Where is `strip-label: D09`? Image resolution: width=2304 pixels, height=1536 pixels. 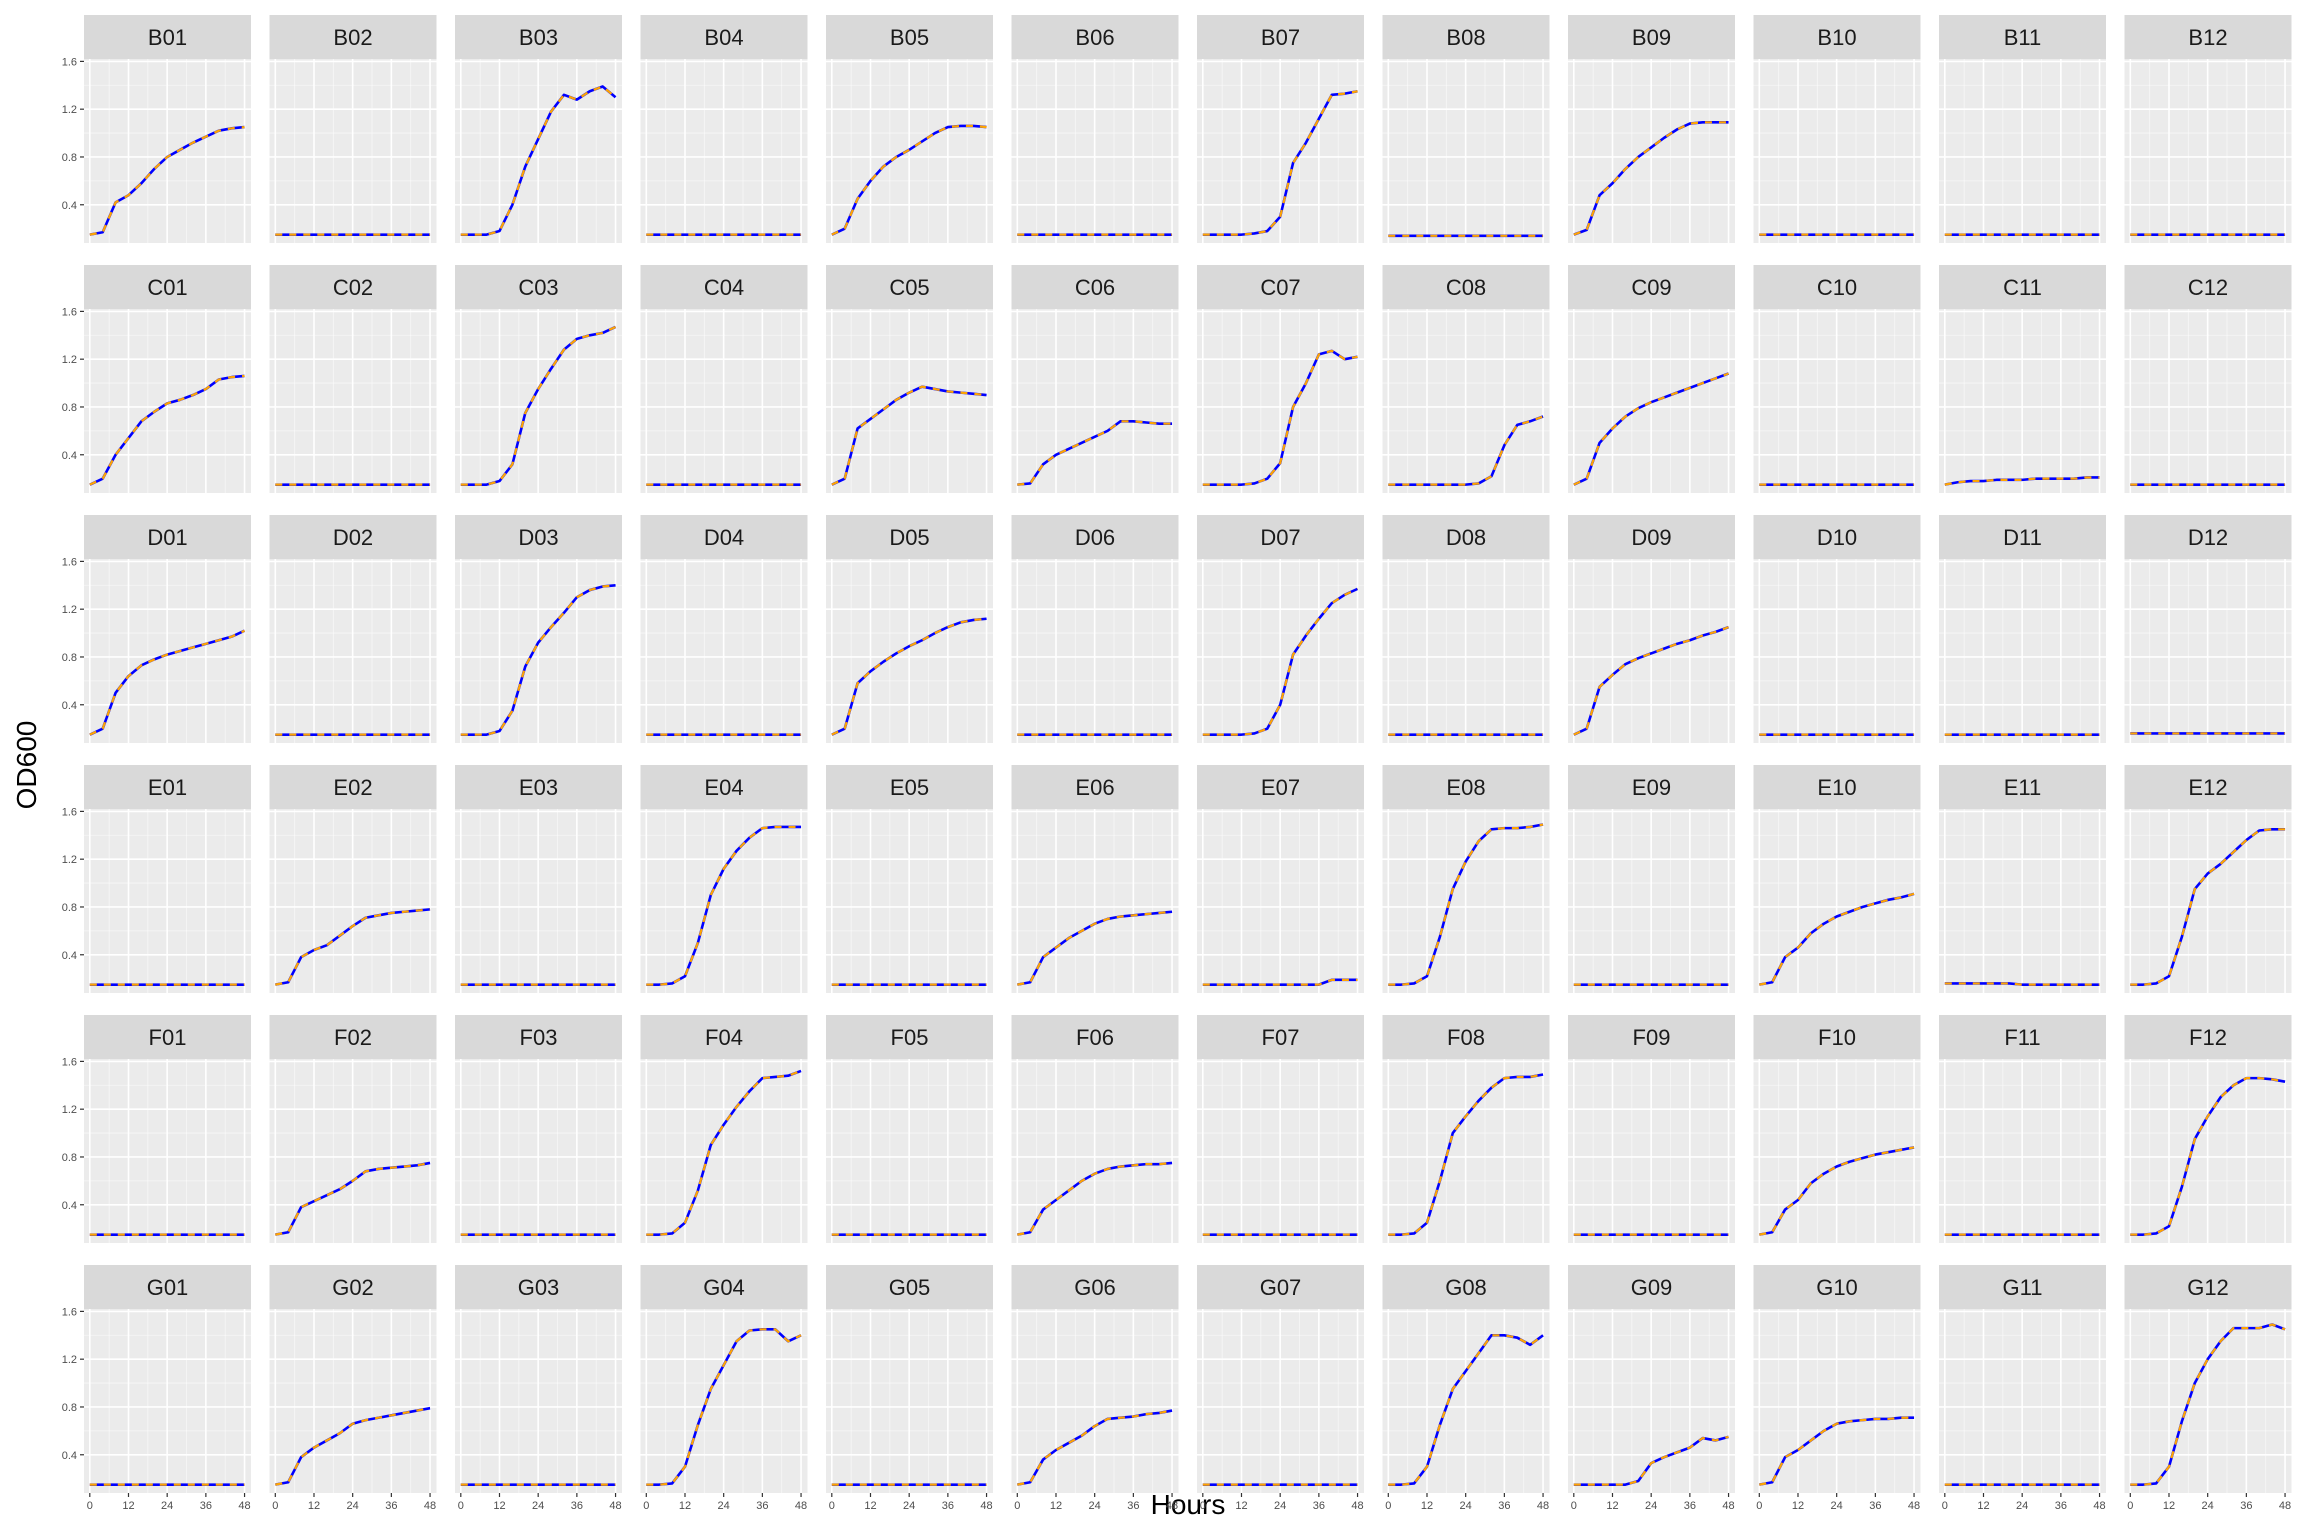
strip-label: D09 is located at coordinates (1651, 537).